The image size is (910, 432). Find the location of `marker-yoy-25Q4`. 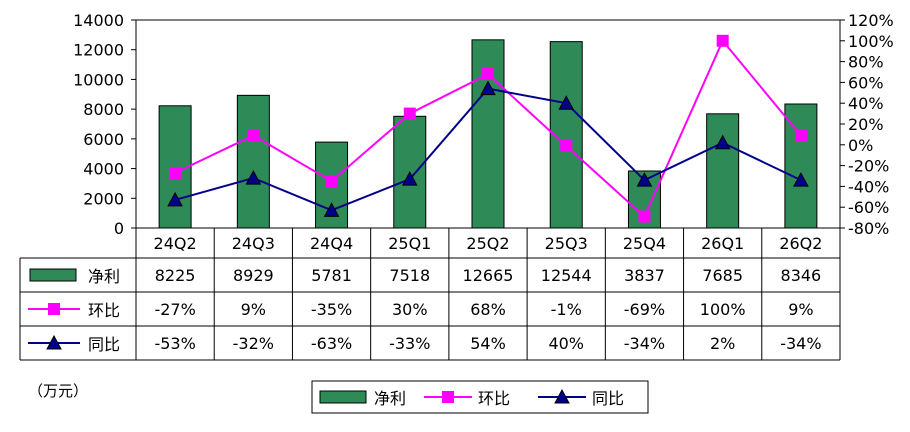

marker-yoy-25Q4 is located at coordinates (644, 179).